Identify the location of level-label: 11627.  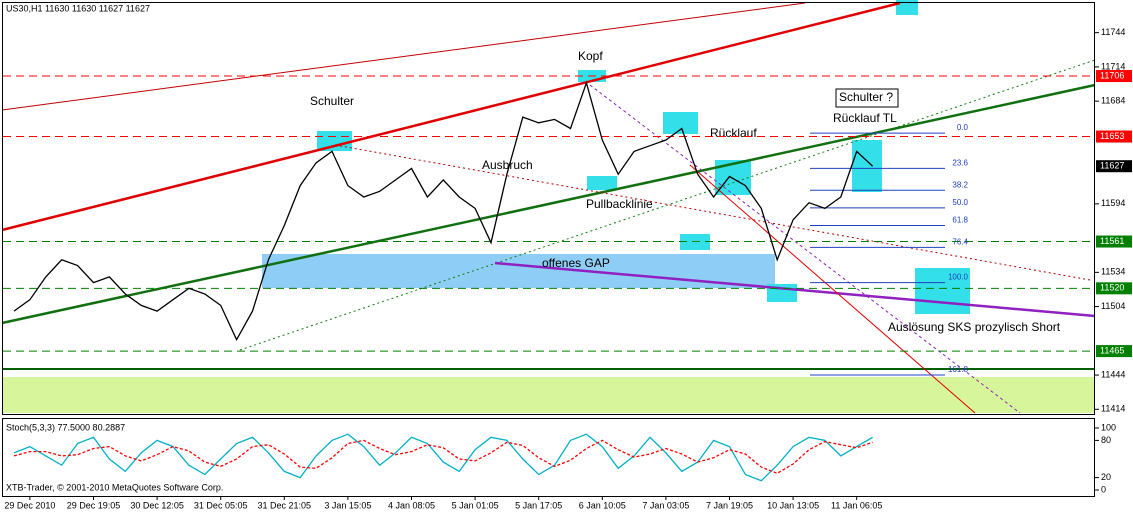
(1112, 166).